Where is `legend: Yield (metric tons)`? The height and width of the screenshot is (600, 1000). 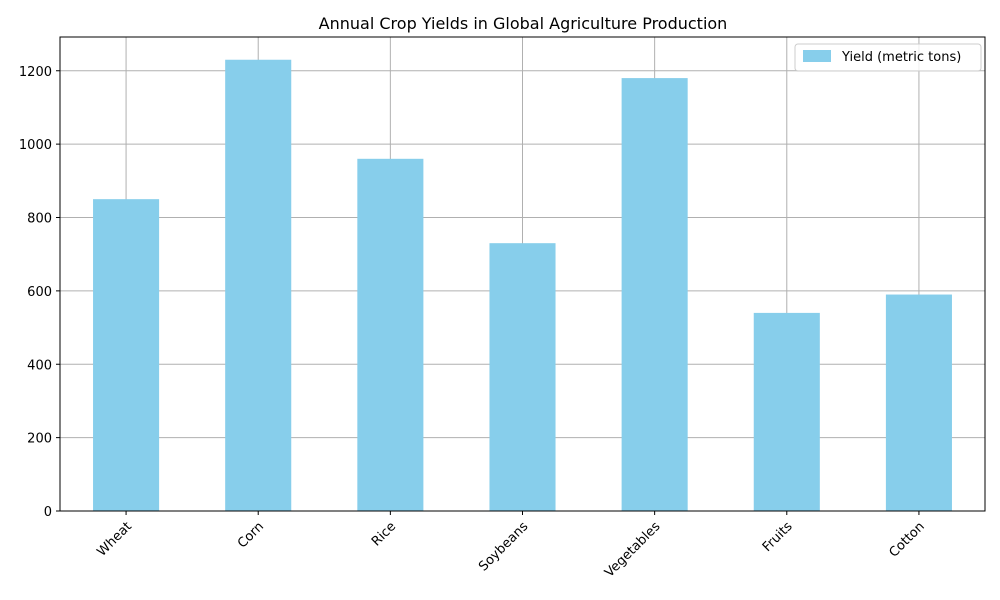 legend: Yield (metric tons) is located at coordinates (888, 57).